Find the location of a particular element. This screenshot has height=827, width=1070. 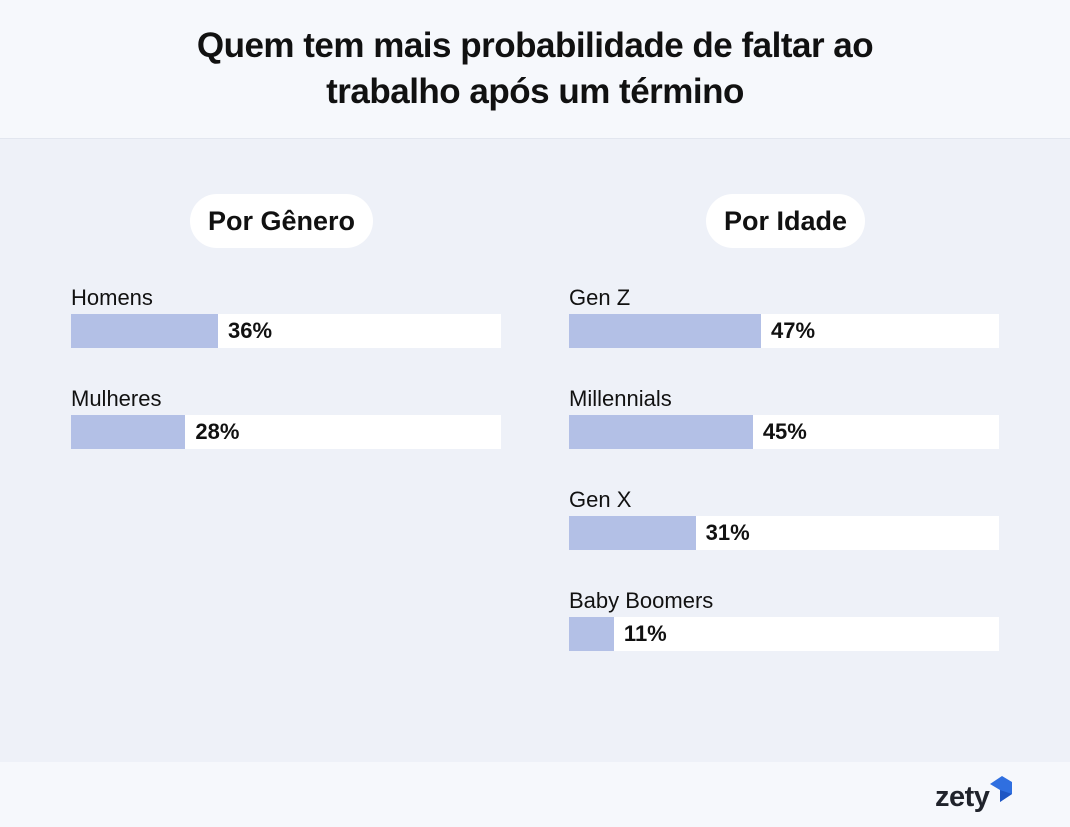

bar-value: 47% is located at coordinates (793, 330).